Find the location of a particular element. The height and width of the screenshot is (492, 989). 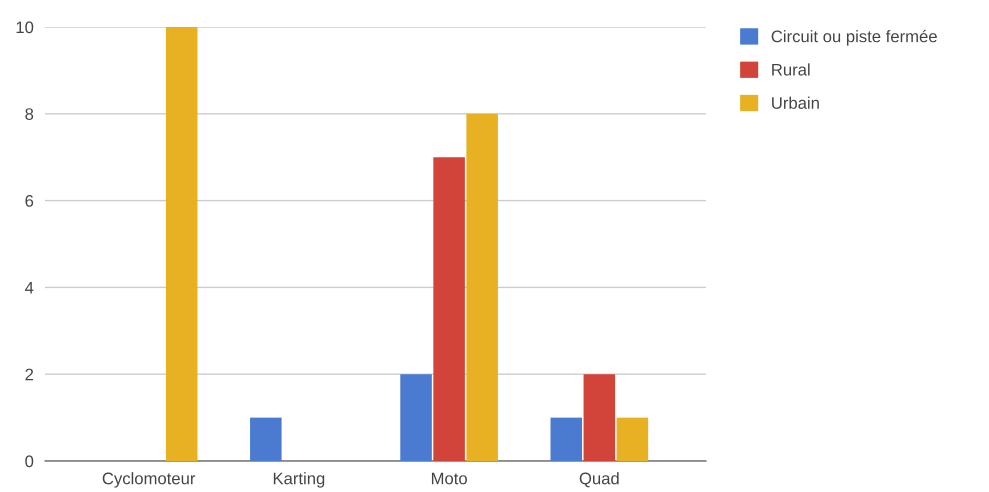

y-tick-label: 6 is located at coordinates (29, 201).